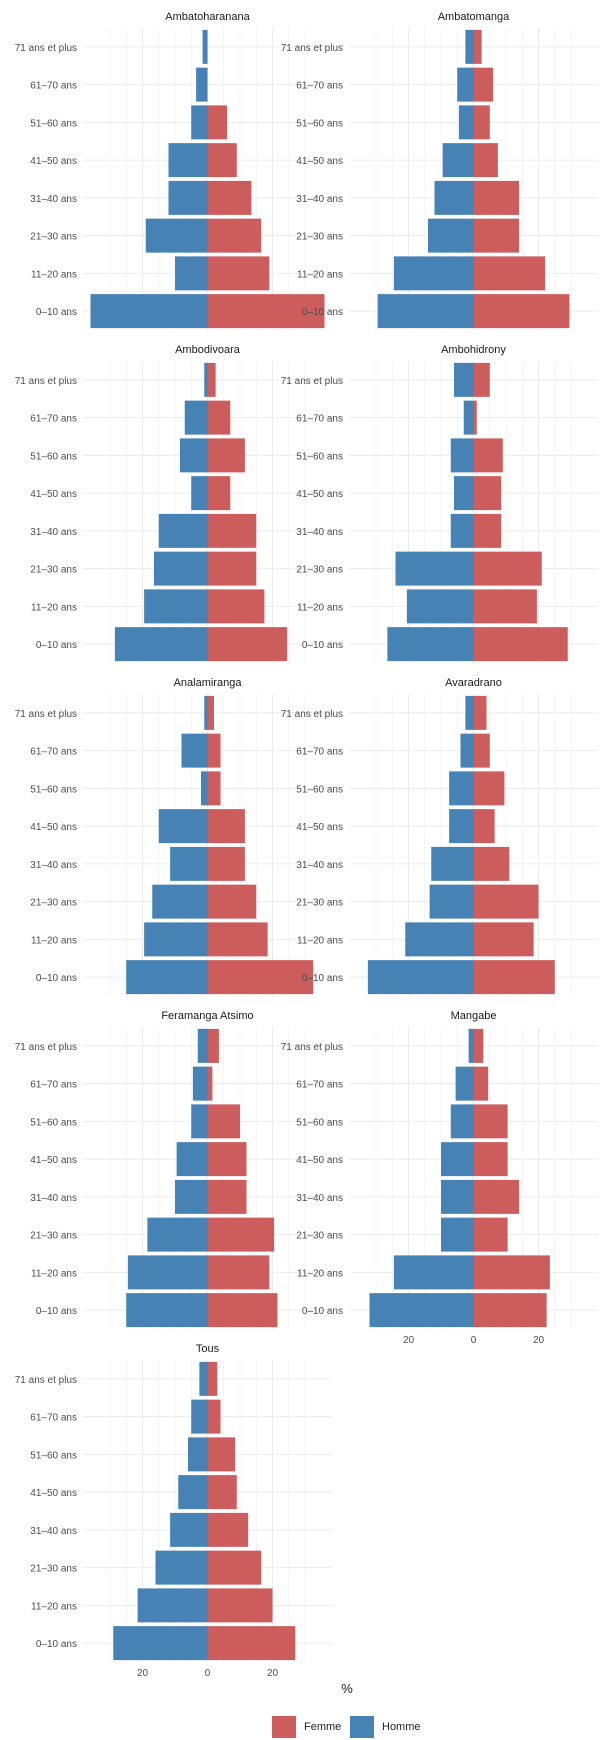  What do you see at coordinates (347, 1688) in the screenshot?
I see `x-axis-title: %` at bounding box center [347, 1688].